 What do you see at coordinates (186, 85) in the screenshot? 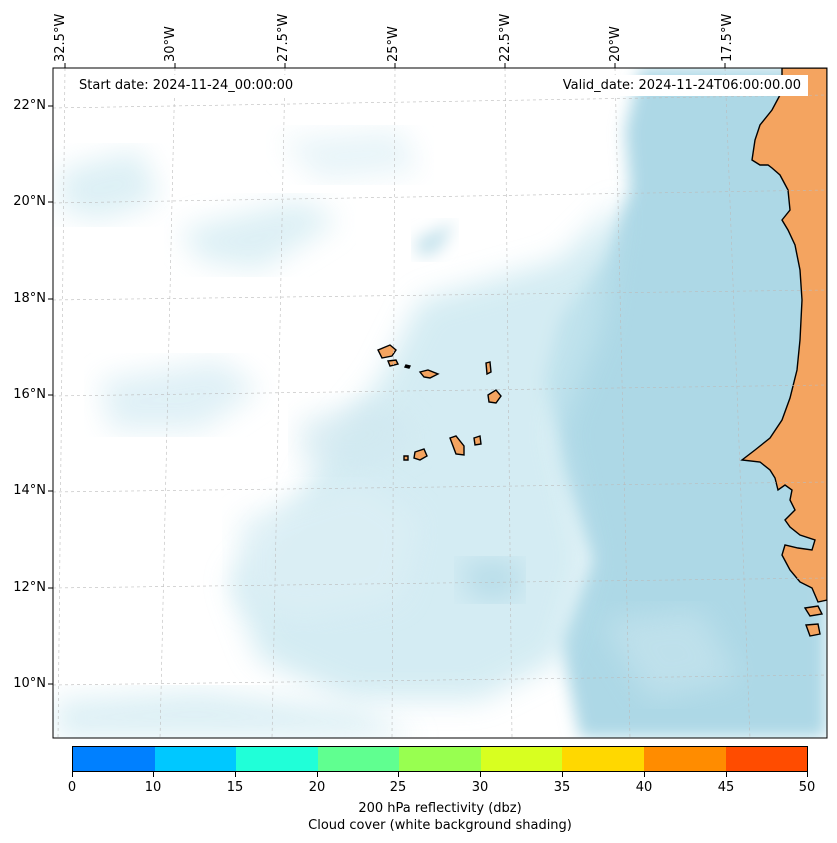
I see `start-date-label: Start date: 2024-11-24_00:00:00` at bounding box center [186, 85].